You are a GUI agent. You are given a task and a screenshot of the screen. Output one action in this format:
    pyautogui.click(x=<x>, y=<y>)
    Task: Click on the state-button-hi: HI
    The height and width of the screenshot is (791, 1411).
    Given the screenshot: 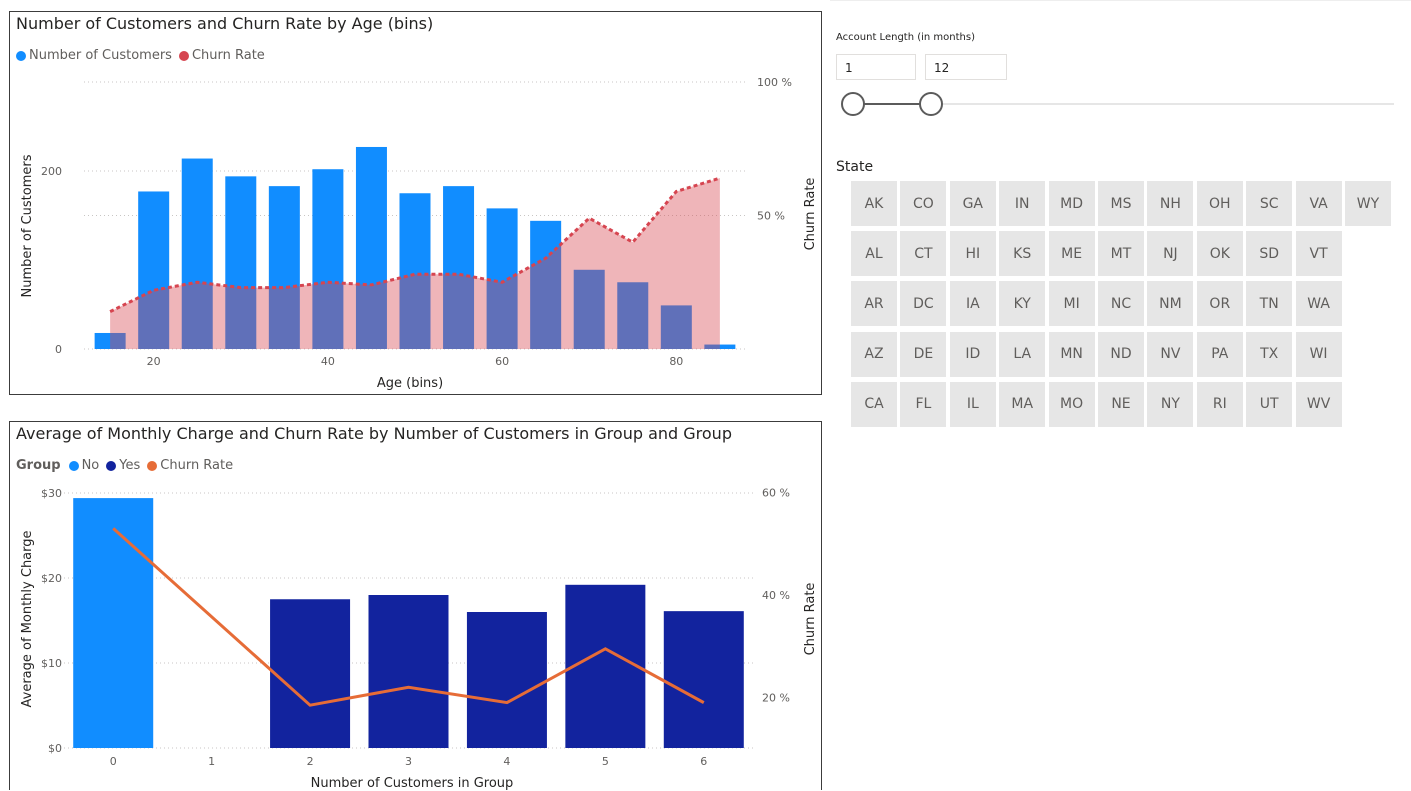 What is the action you would take?
    pyautogui.click(x=973, y=253)
    